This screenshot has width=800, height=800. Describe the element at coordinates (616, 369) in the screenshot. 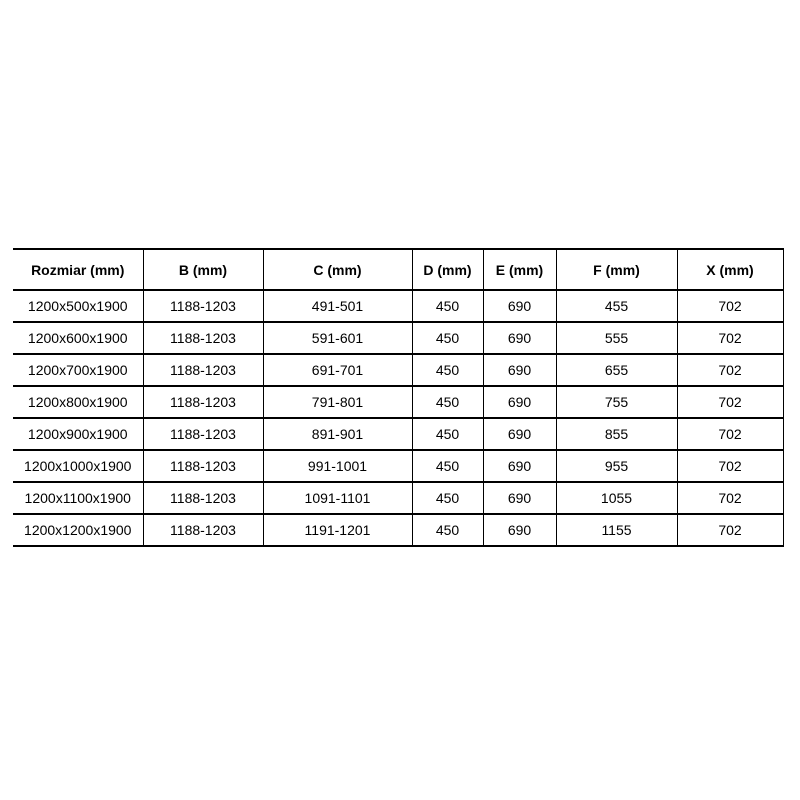

I see `table-cell: 655` at that location.